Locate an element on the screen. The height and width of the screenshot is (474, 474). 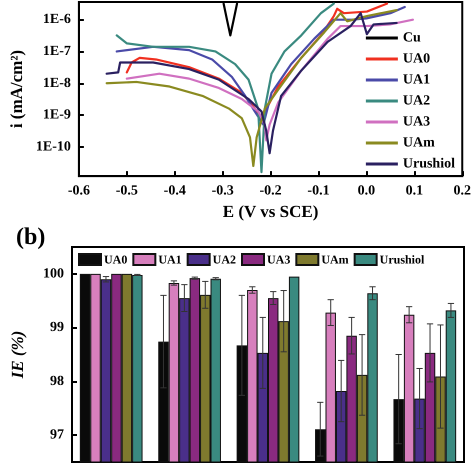
x-tick-label: -0.2 is located at coordinates (270, 191).